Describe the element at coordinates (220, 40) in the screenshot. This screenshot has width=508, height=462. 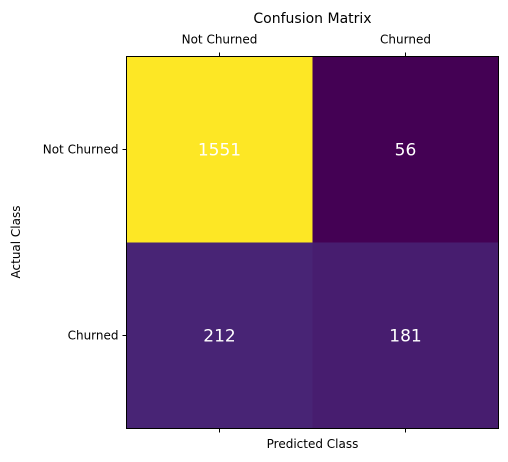
I see `x-tick-label: Not Churned` at that location.